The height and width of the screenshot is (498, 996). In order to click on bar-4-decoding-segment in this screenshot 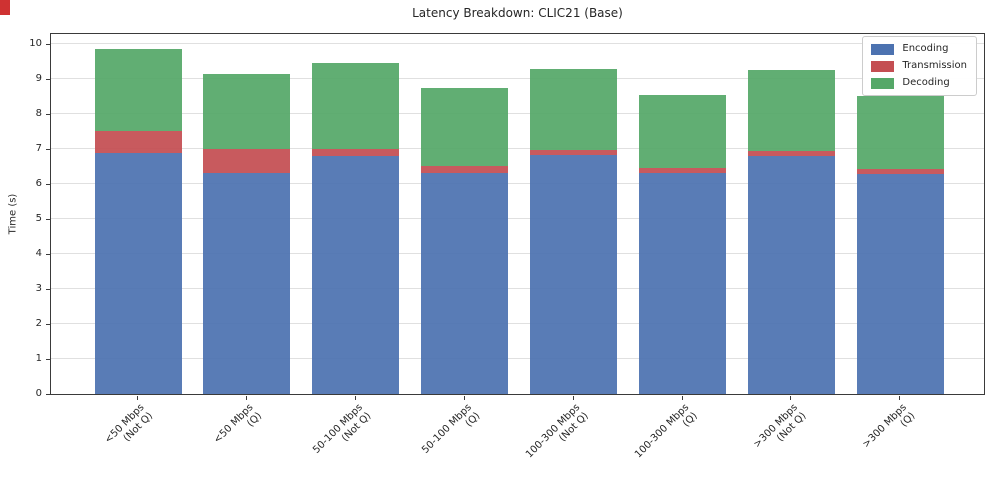, I will do `click(465, 127)`.